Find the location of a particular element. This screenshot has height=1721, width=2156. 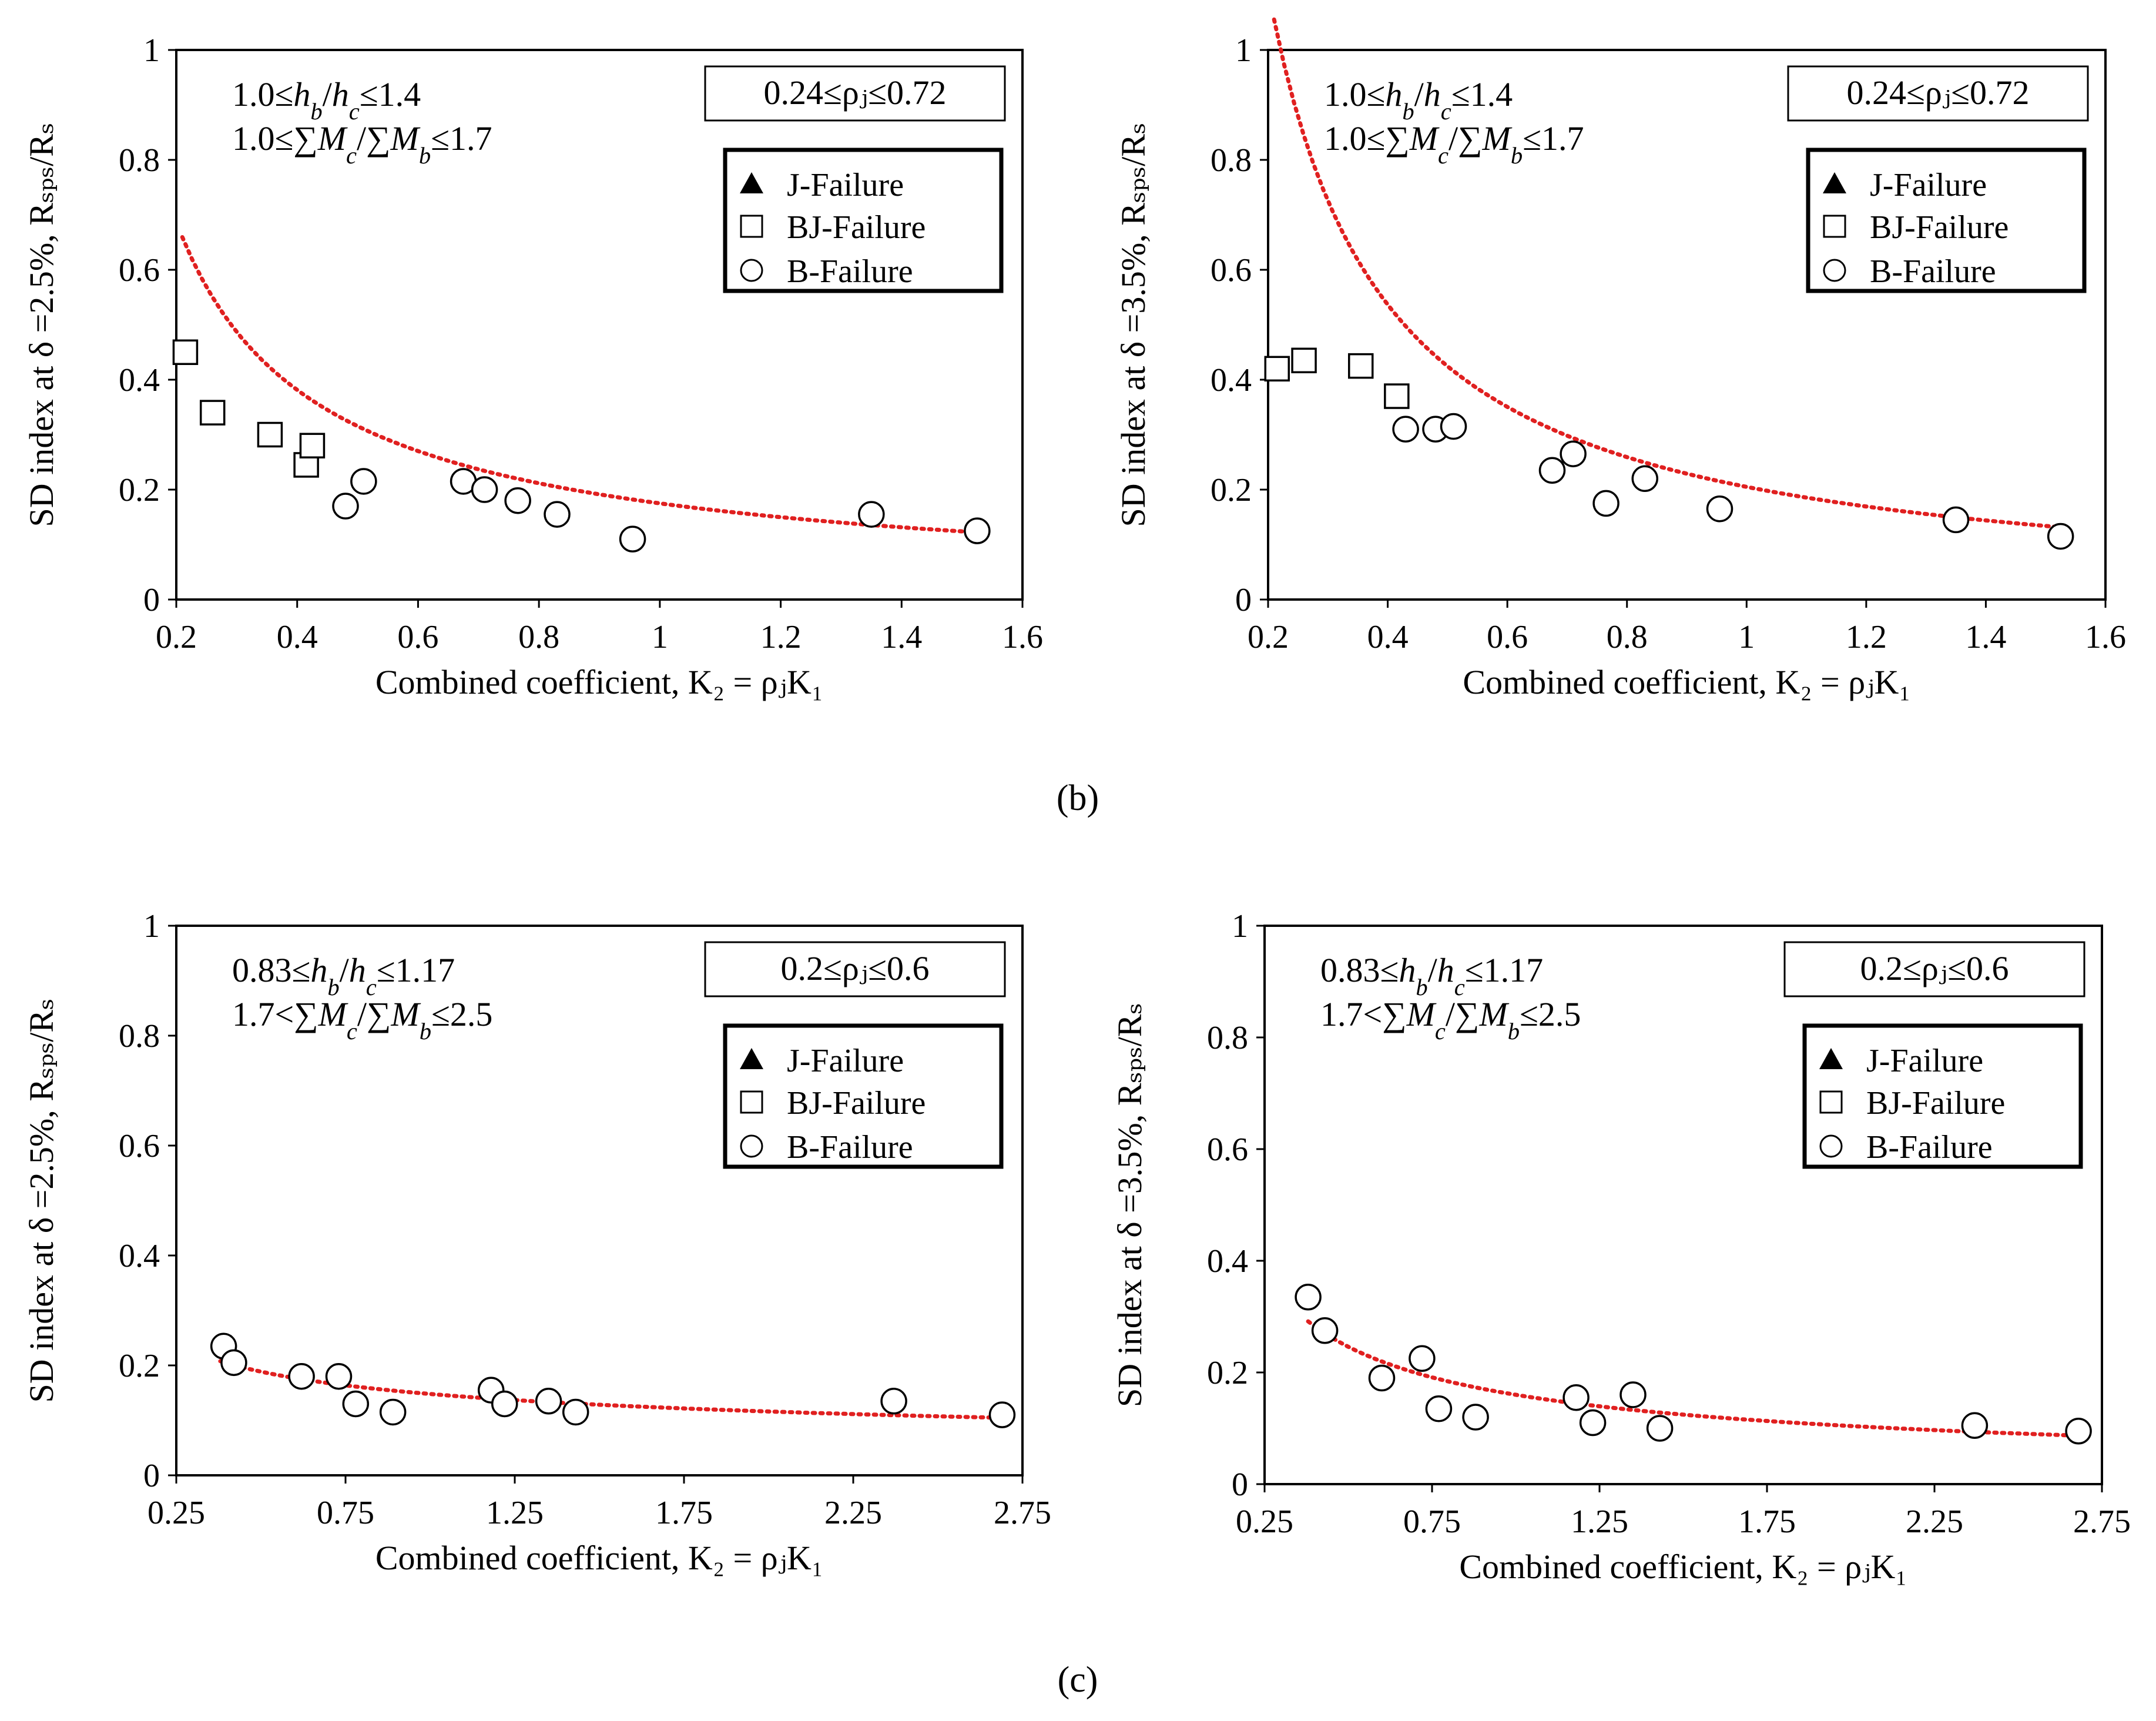

x-tick-label: 2.25 is located at coordinates (1934, 1522).